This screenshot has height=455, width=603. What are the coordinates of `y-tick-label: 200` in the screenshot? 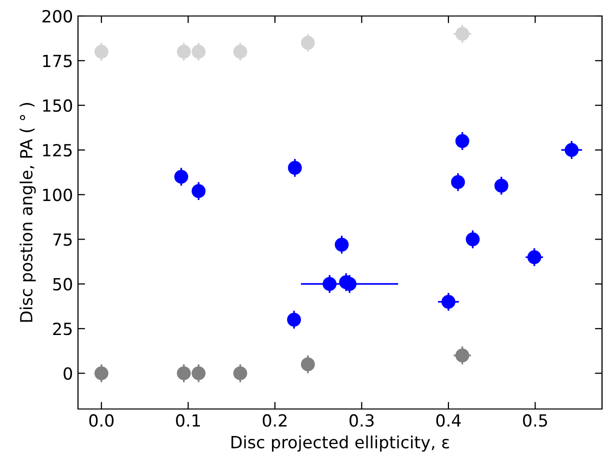 It's located at (57, 16).